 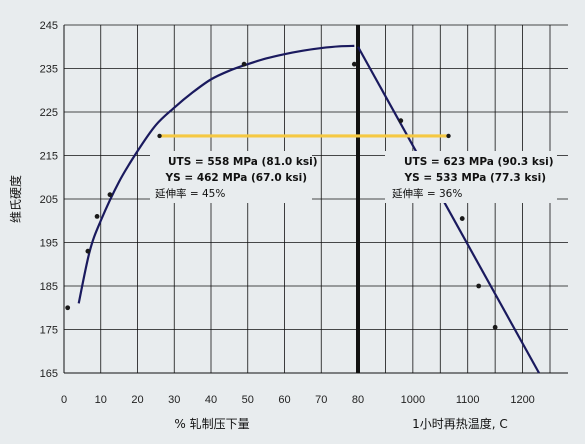 I want to click on right-ys-label: YS = 533 MPa (77.3 ksi), so click(x=475, y=178).